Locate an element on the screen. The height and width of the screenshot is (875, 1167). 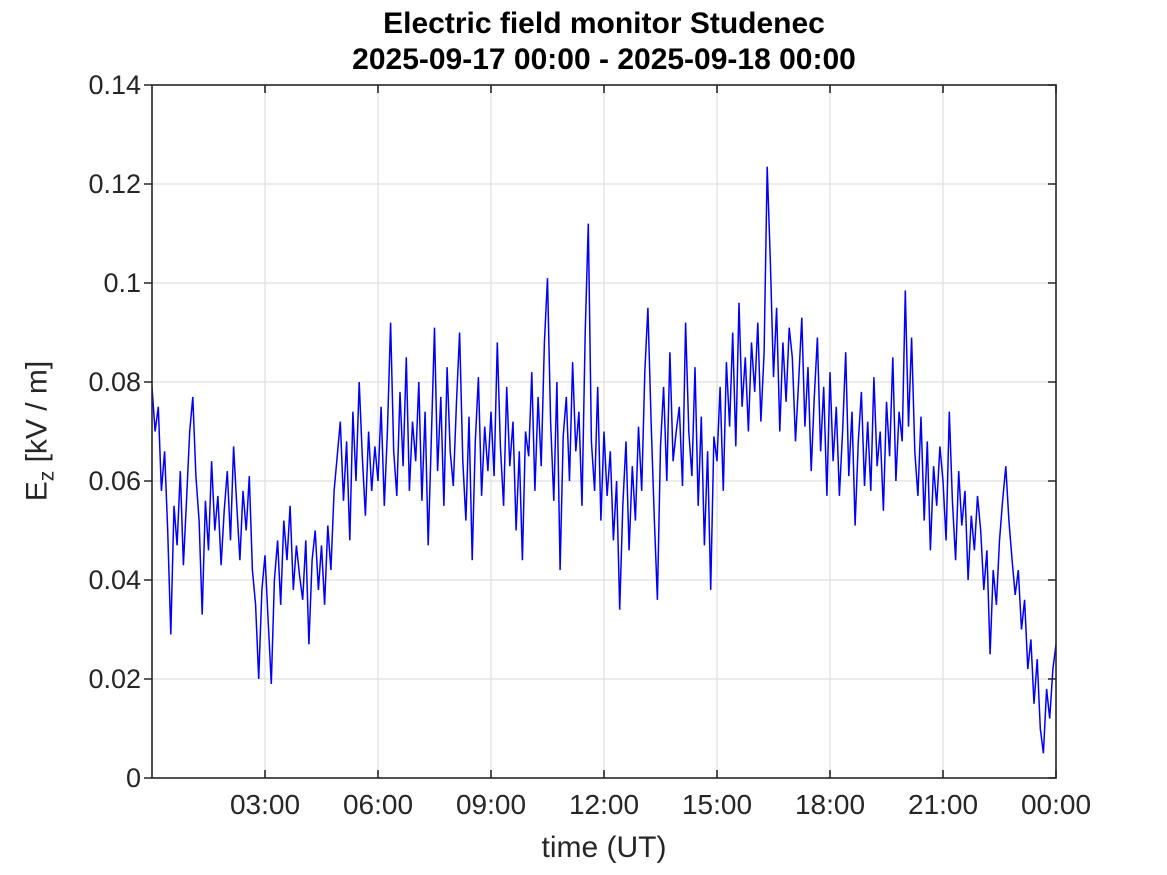
x-tick-label: 06:00 is located at coordinates (378, 804).